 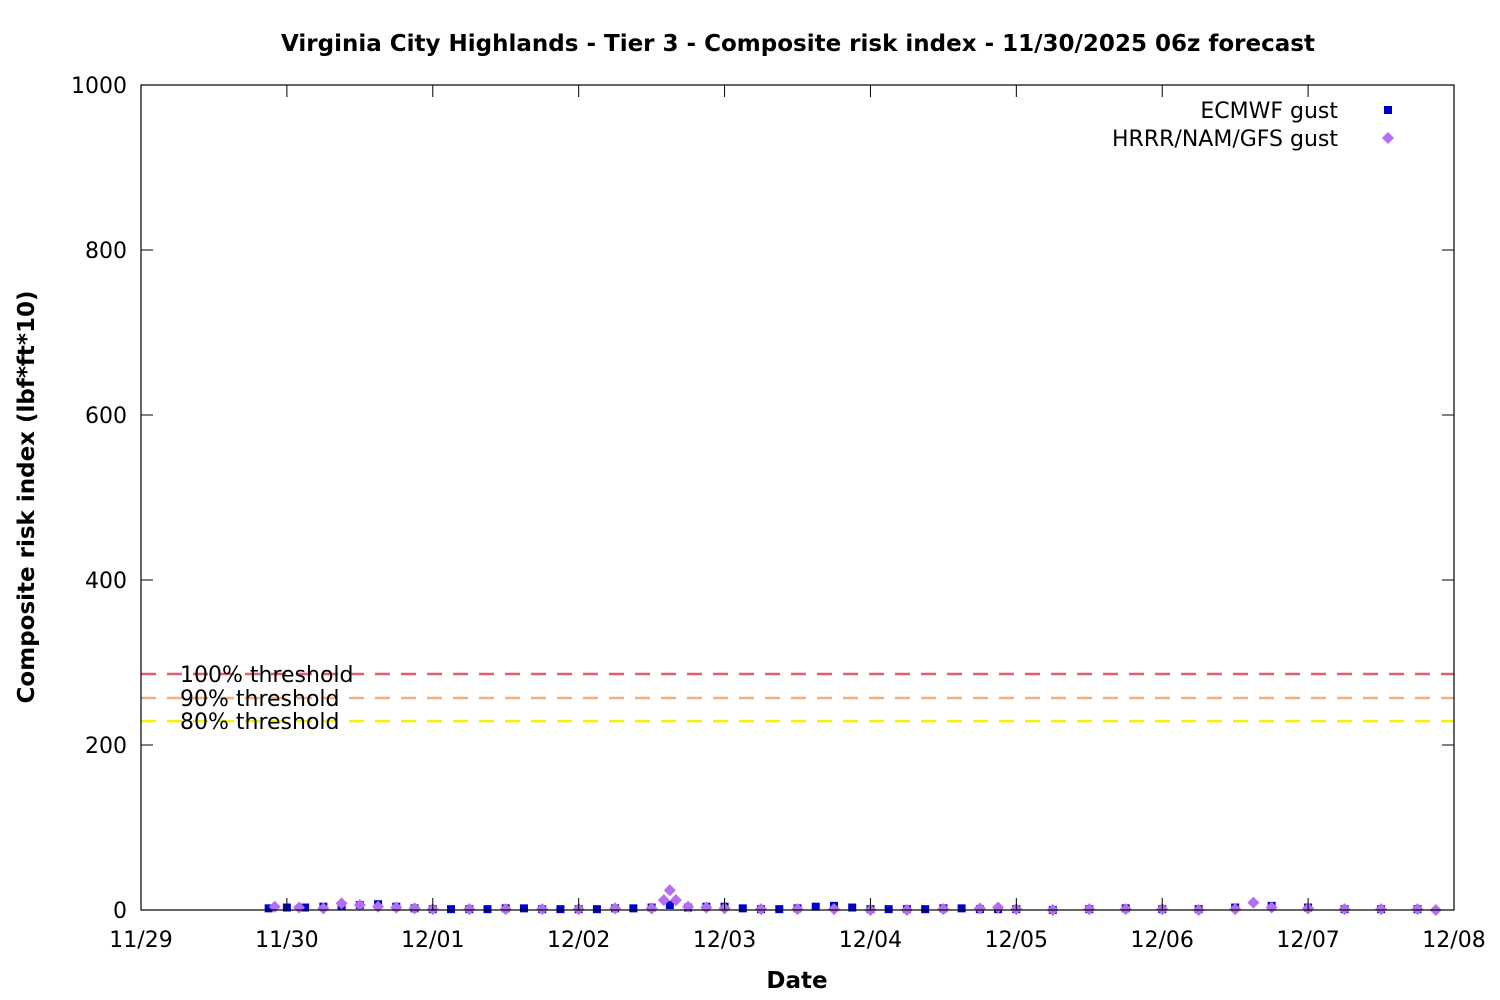 What do you see at coordinates (286, 940) in the screenshot?
I see `x-tick-label: 11/30` at bounding box center [286, 940].